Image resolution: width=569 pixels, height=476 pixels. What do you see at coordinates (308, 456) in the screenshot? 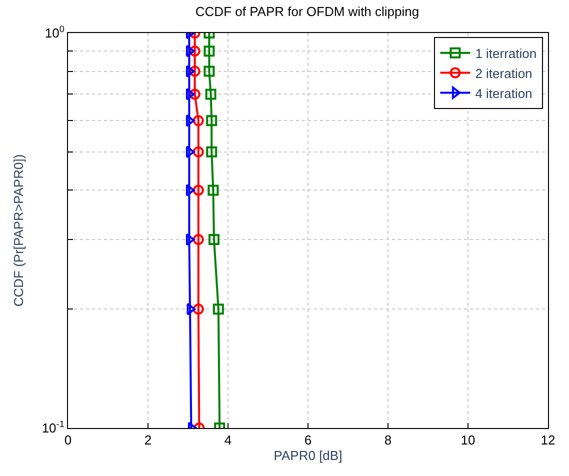
I see `x-axis-title: PAPR0 [dB]` at bounding box center [308, 456].